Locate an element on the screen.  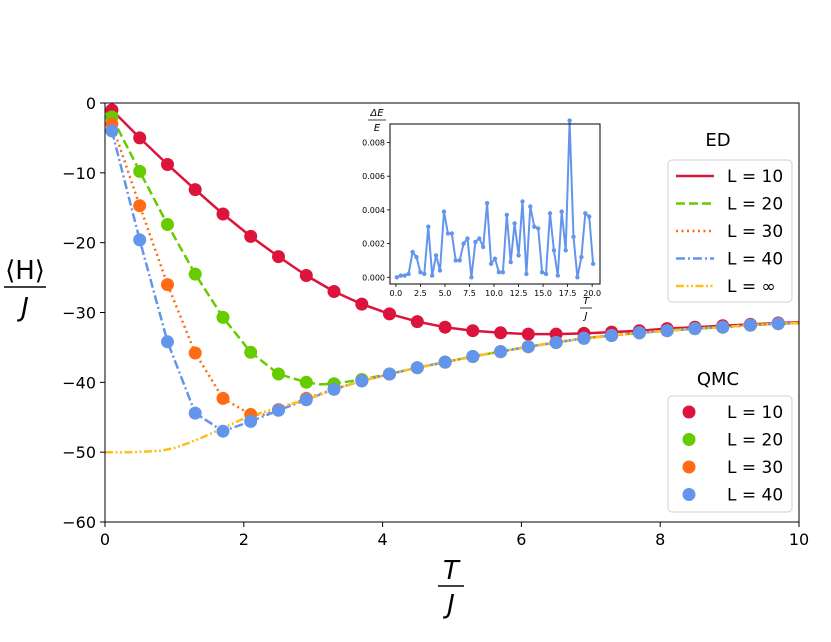
x-tick-label: 6 is located at coordinates (521, 539).